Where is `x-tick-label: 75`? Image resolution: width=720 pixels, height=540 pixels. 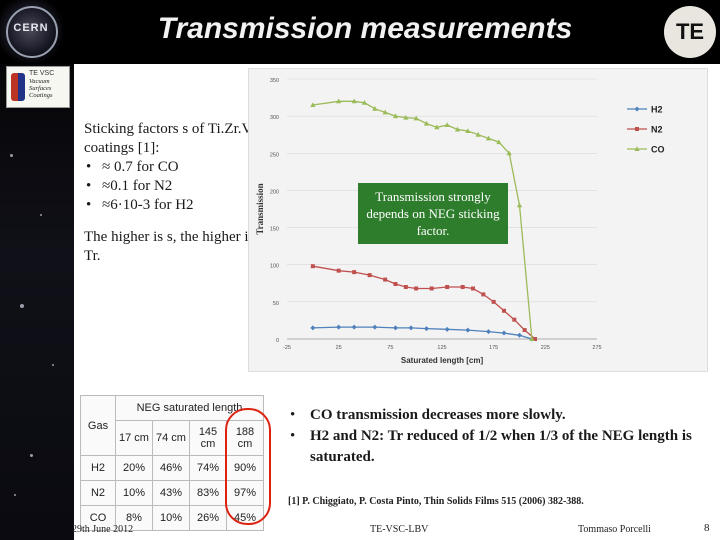
x-tick-label: 75 is located at coordinates (390, 348).